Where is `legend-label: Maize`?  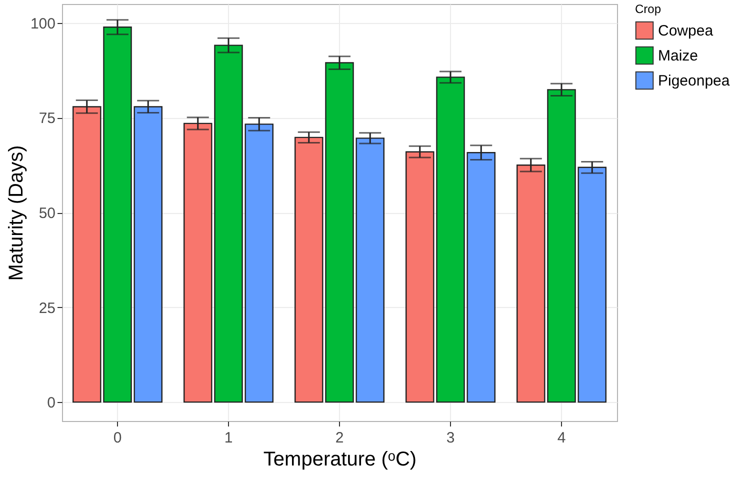 legend-label: Maize is located at coordinates (678, 56).